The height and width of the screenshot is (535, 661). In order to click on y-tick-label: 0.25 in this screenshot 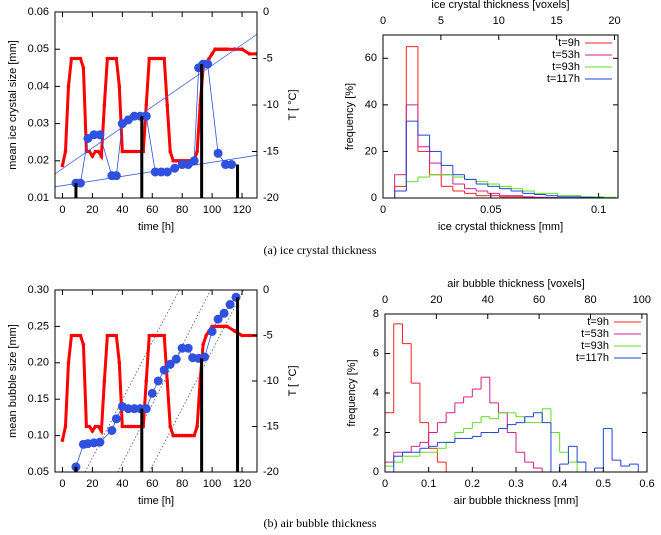, I will do `click(38, 326)`.